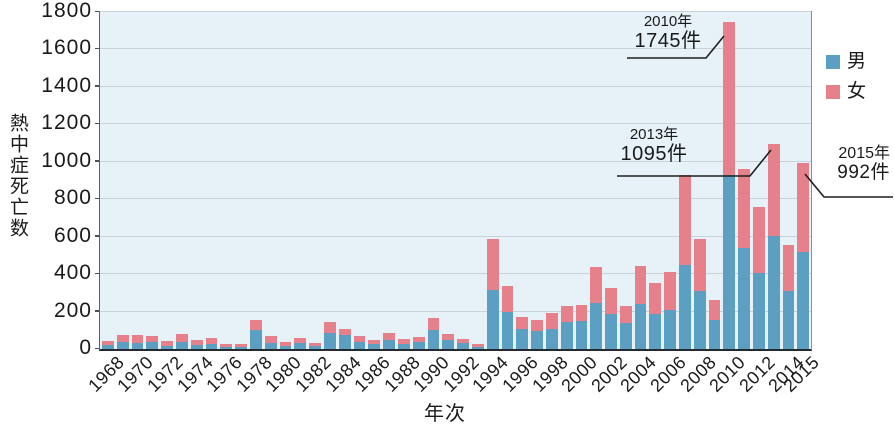 The width and height of the screenshot is (894, 425). What do you see at coordinates (374, 346) in the screenshot?
I see `bar-1986-male-segment` at bounding box center [374, 346].